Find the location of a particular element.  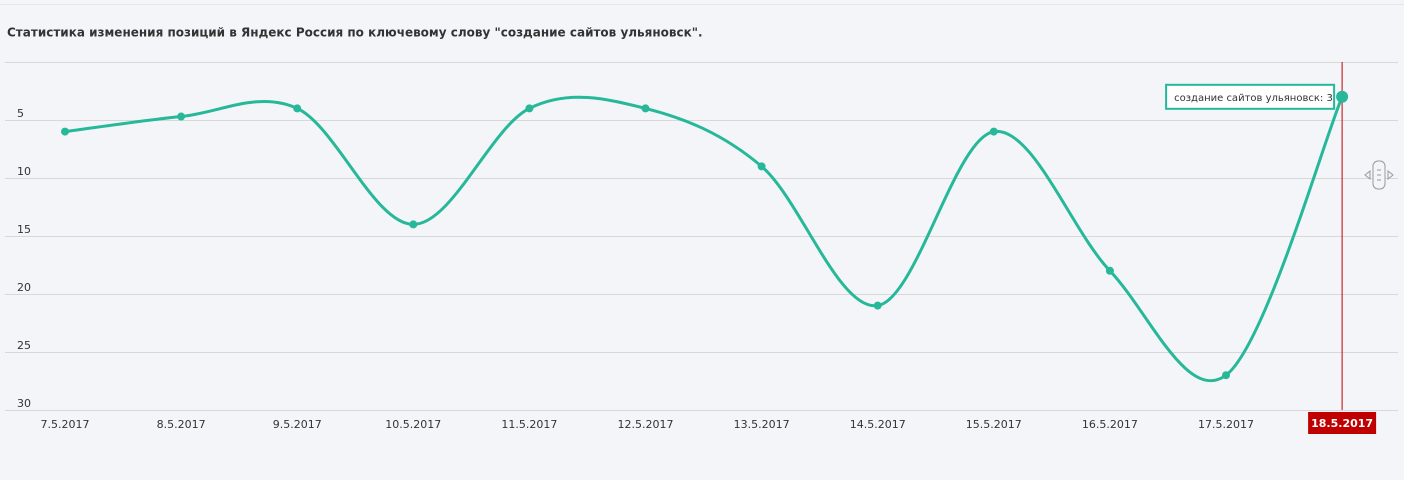

tooltip is located at coordinates (1250, 96).